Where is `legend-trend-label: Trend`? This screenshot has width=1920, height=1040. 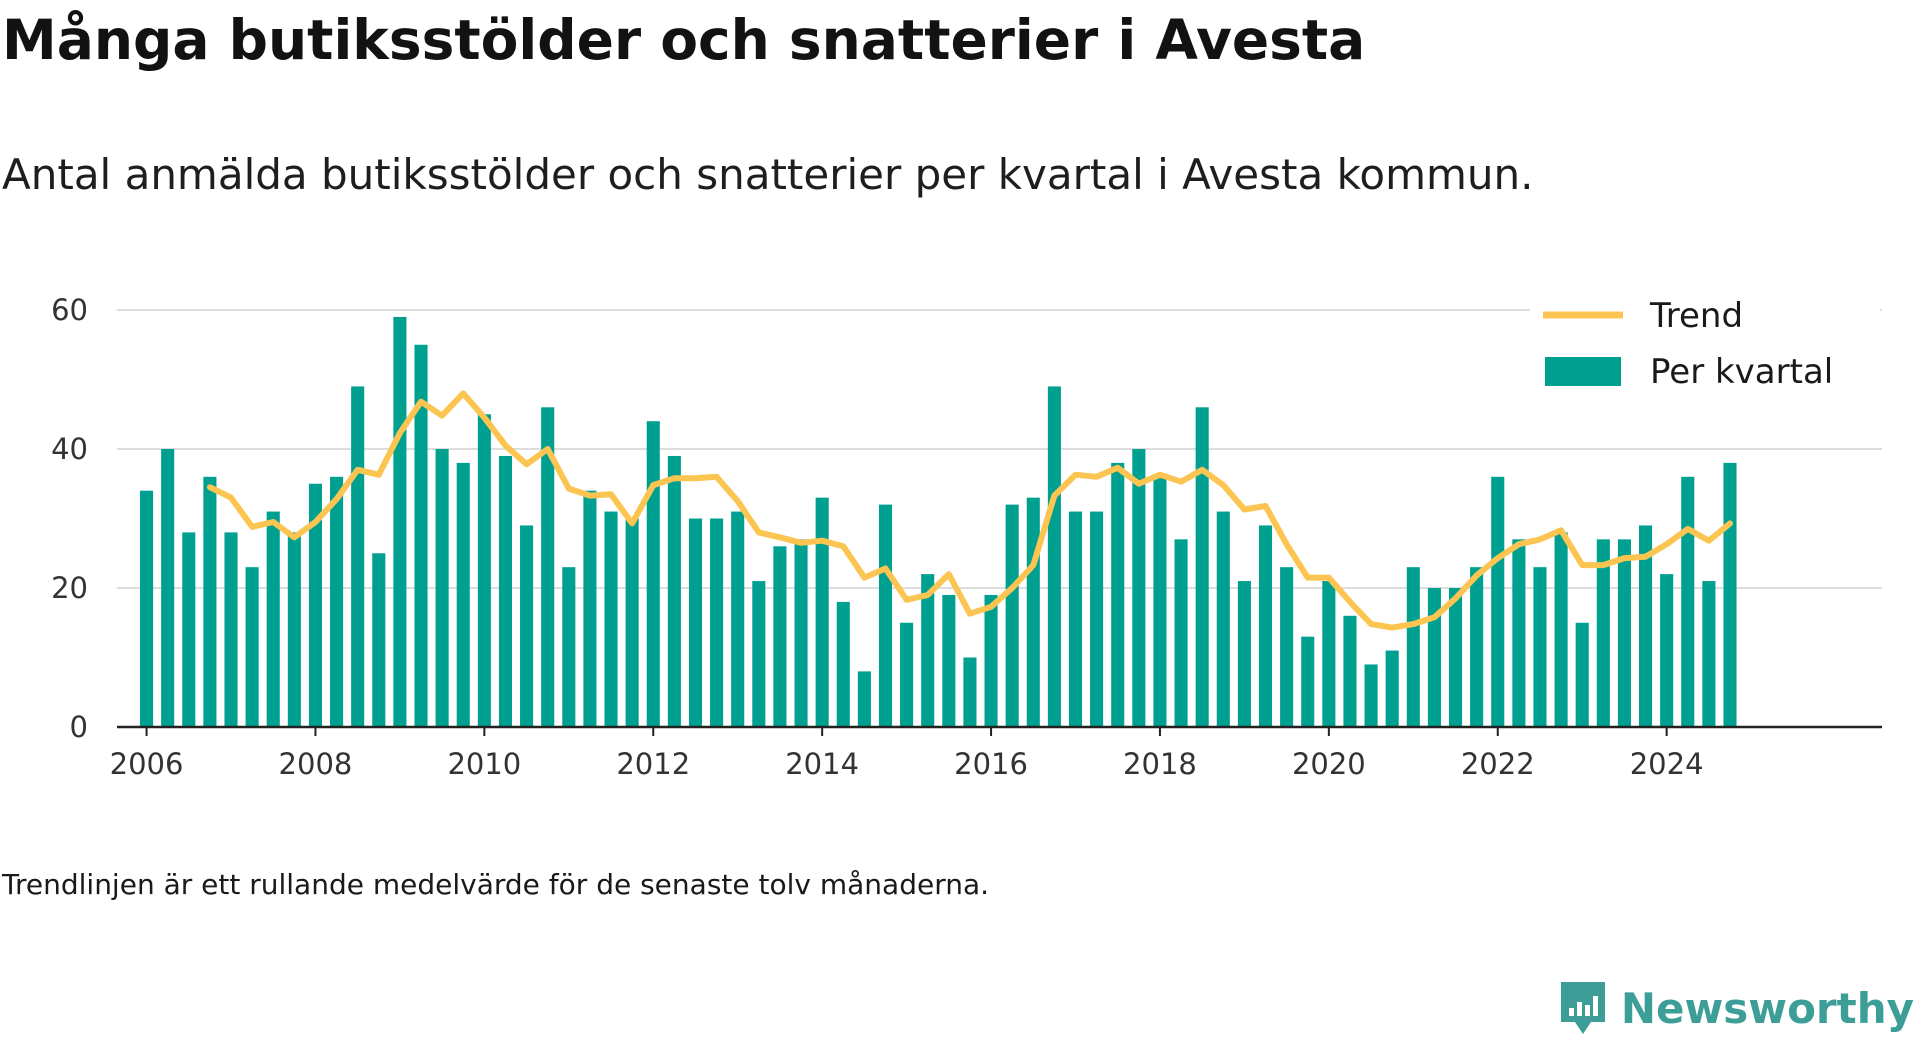 legend-trend-label: Trend is located at coordinates (1696, 316).